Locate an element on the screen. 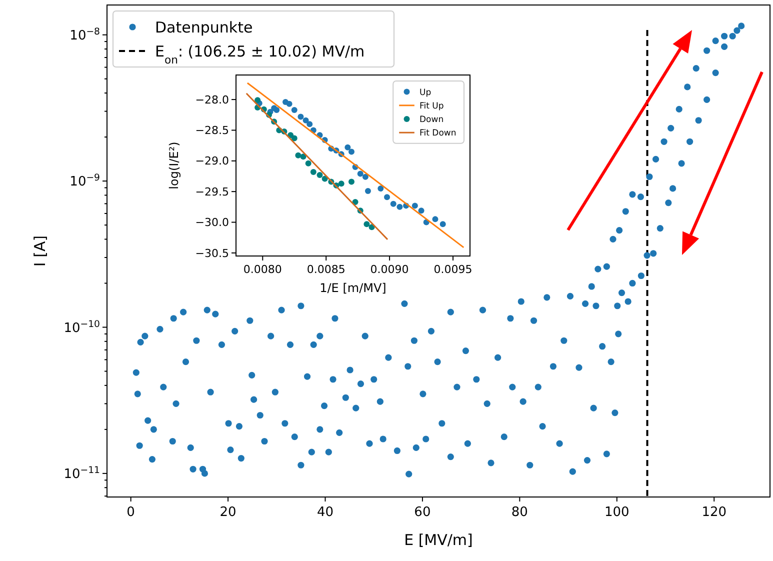  x-tick-label: 40 is located at coordinates (325, 512).